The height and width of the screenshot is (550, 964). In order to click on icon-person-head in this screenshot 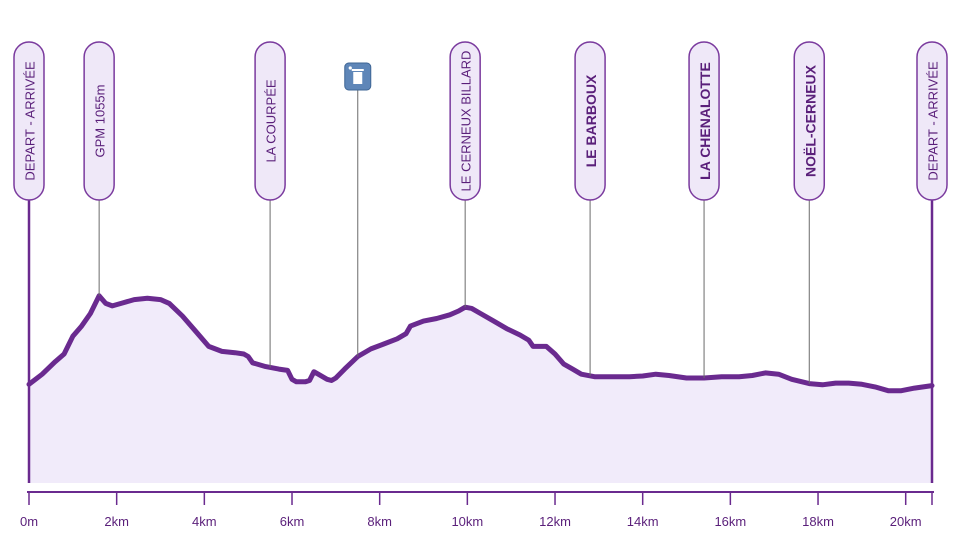, I will do `click(350, 68)`.